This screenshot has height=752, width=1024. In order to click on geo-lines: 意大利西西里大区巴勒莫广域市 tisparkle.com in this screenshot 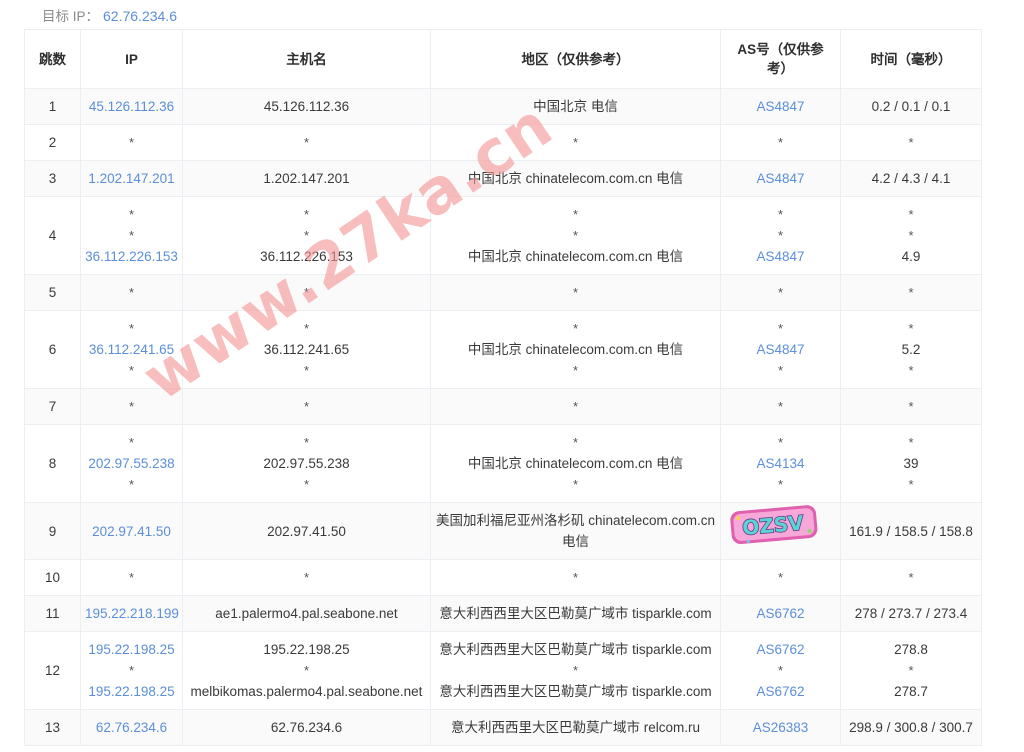, I will do `click(575, 613)`.